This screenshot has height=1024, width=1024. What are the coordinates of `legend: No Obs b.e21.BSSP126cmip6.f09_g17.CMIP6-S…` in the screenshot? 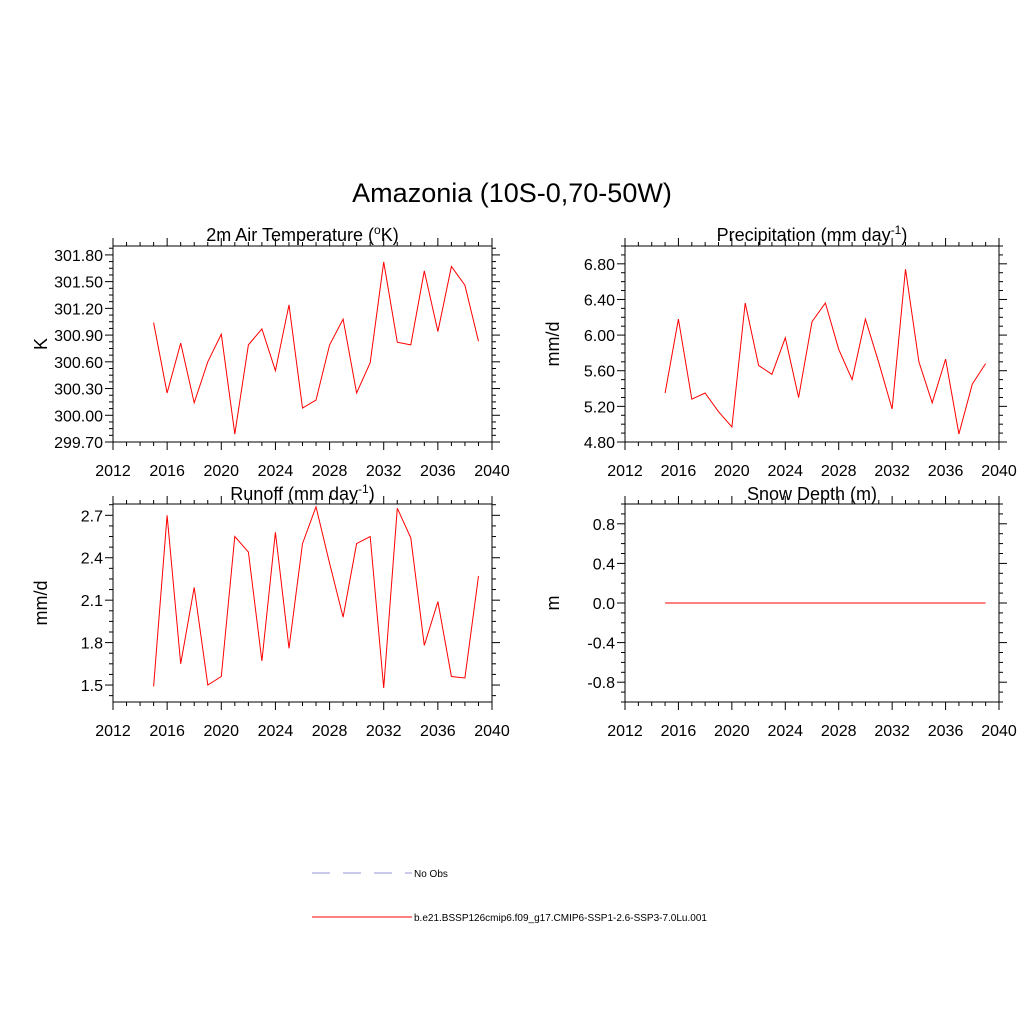 It's located at (509, 896).